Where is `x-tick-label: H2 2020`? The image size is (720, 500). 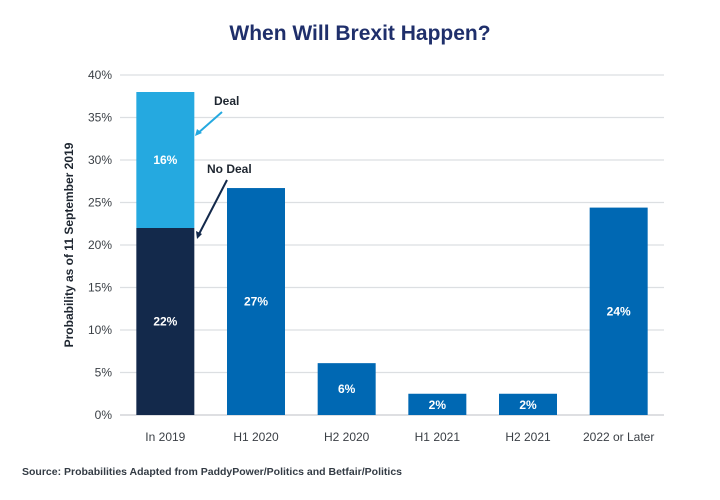 x-tick-label: H2 2020 is located at coordinates (347, 437).